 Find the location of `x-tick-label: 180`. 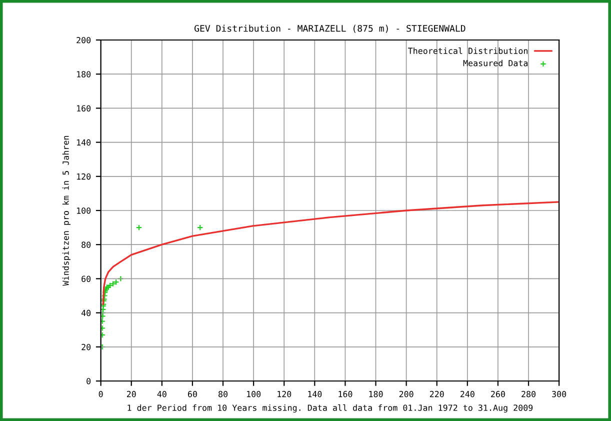

x-tick-label: 180 is located at coordinates (376, 394).